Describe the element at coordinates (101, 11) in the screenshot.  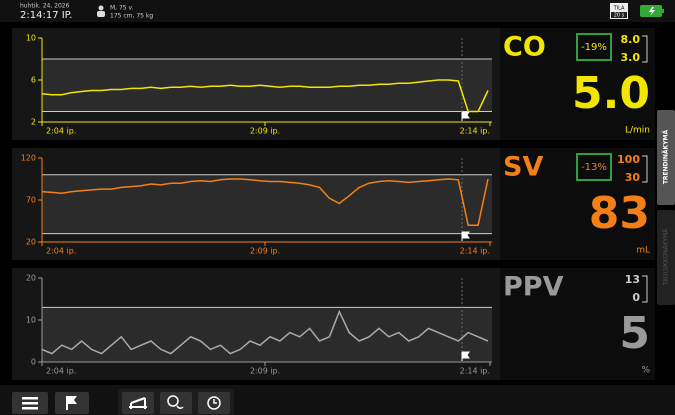
I see `patient-icon` at that location.